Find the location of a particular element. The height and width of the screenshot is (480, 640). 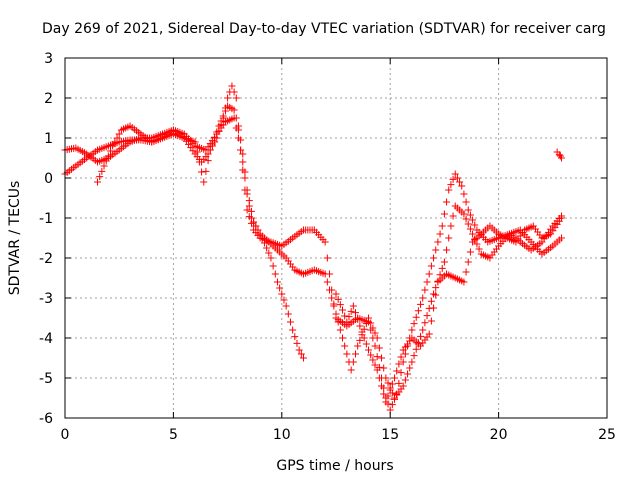

series-track-e is located at coordinates (559, 155).